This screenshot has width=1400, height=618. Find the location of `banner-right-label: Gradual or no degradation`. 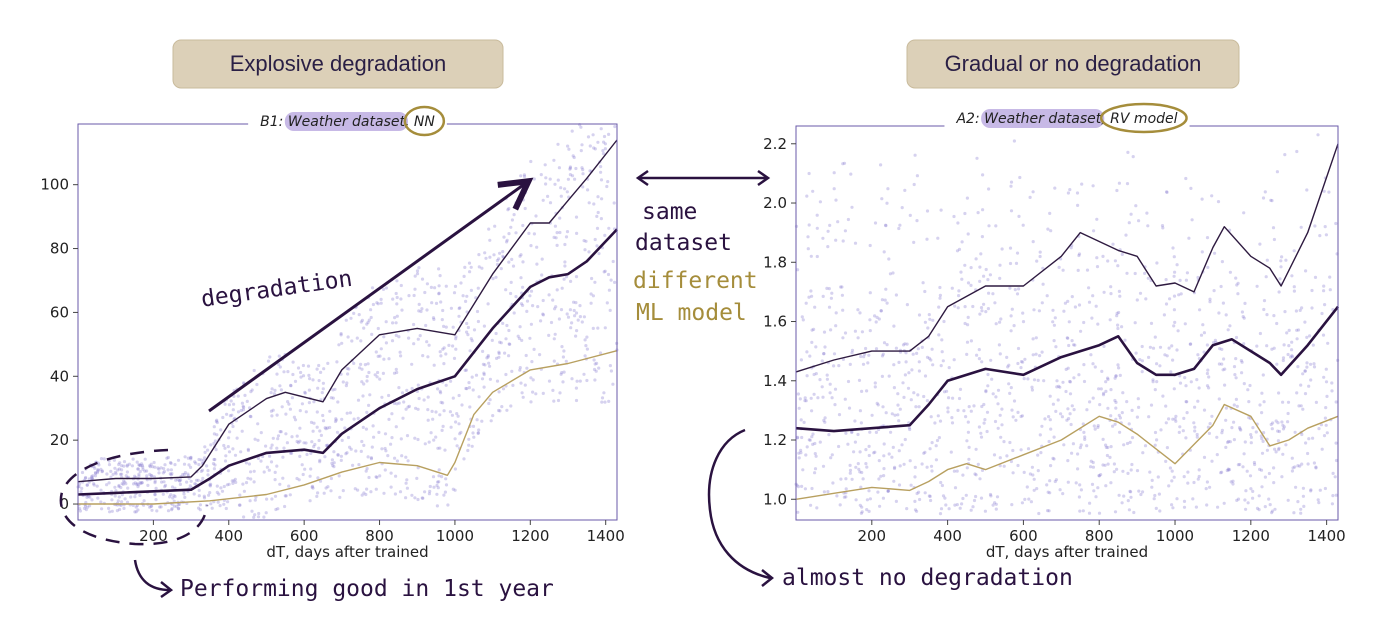

banner-right-label: Gradual or no degradation is located at coordinates (1073, 63).